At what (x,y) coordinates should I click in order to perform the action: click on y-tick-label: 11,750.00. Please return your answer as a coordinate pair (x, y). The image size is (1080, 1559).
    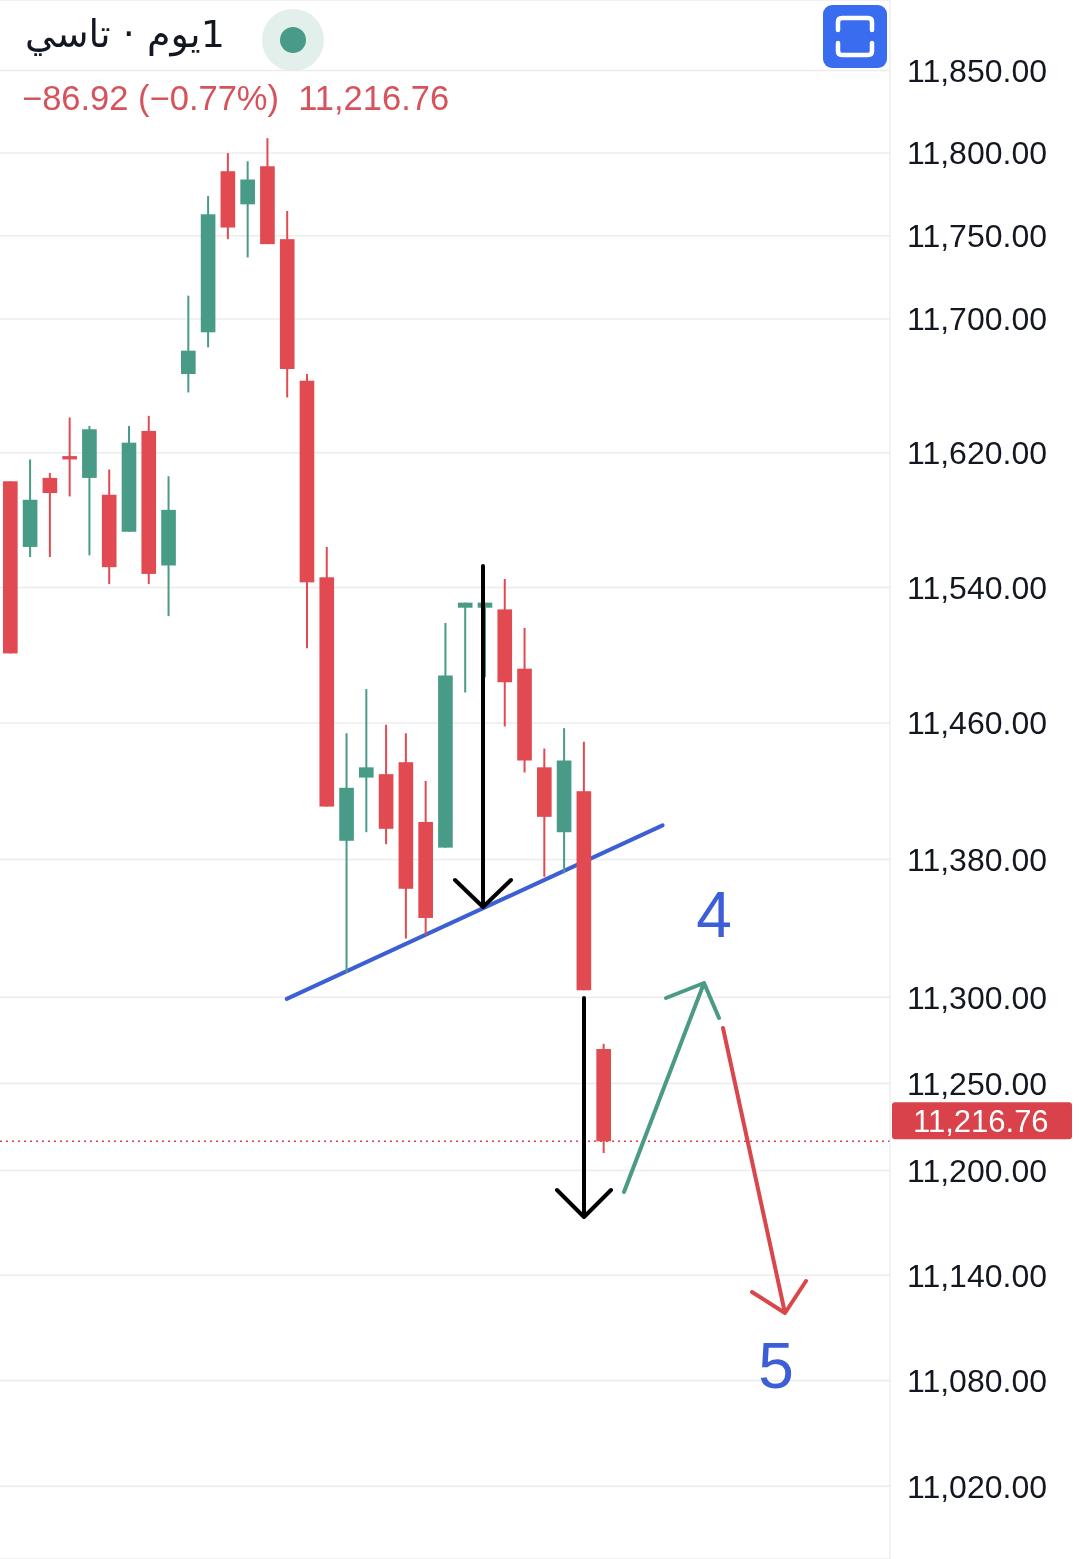
    Looking at the image, I should click on (977, 236).